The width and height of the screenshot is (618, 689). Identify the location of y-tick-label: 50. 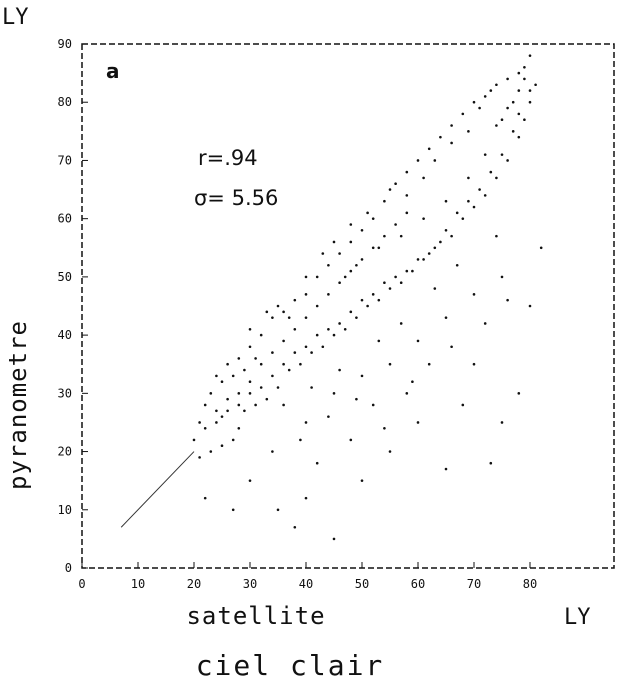
(65, 277).